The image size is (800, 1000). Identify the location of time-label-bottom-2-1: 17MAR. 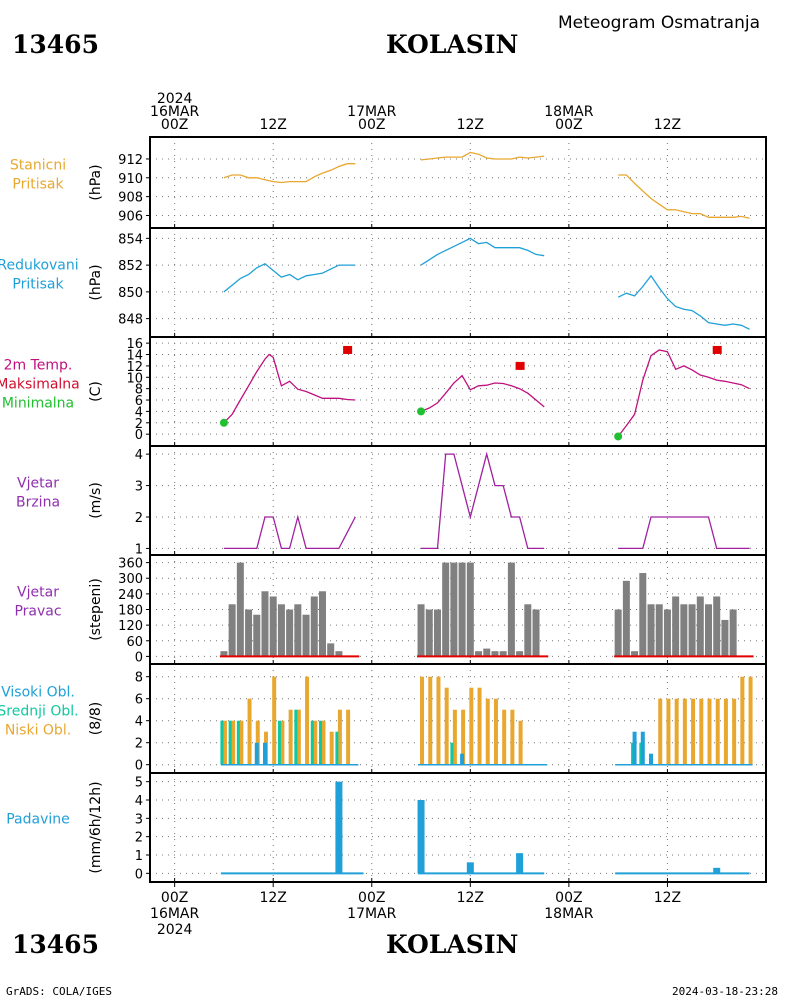
(371, 914).